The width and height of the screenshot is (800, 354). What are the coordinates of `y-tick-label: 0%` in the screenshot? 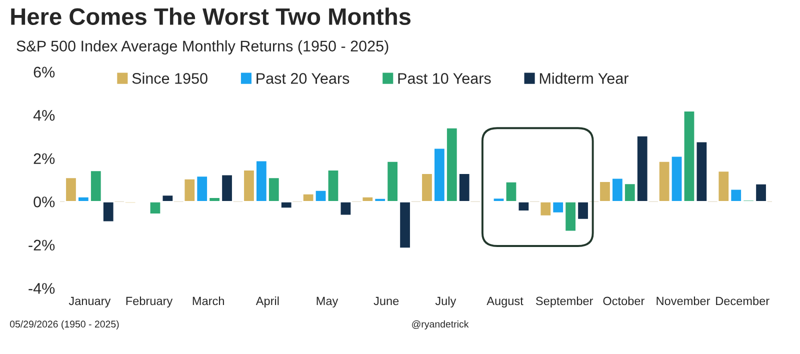 It's located at (44, 202).